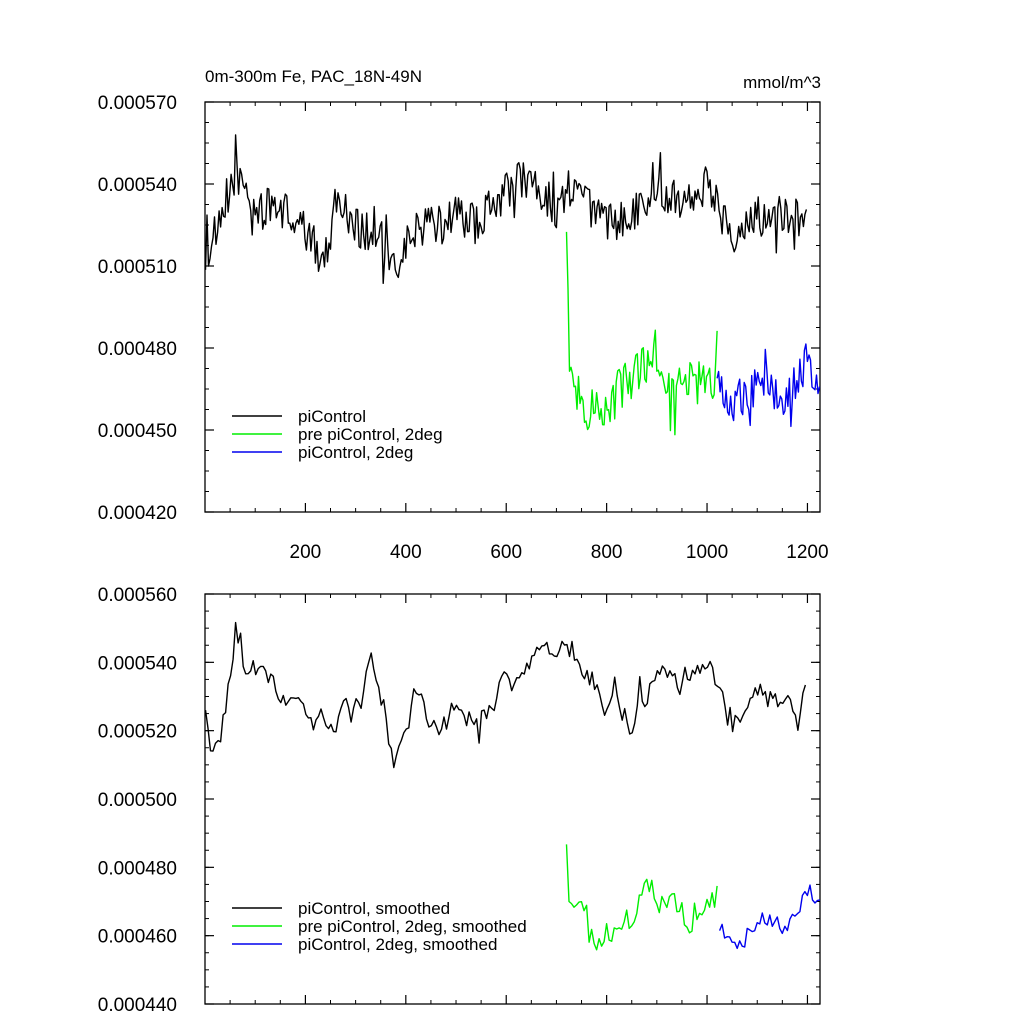  What do you see at coordinates (506, 552) in the screenshot?
I see `x-tick-label: 600` at bounding box center [506, 552].